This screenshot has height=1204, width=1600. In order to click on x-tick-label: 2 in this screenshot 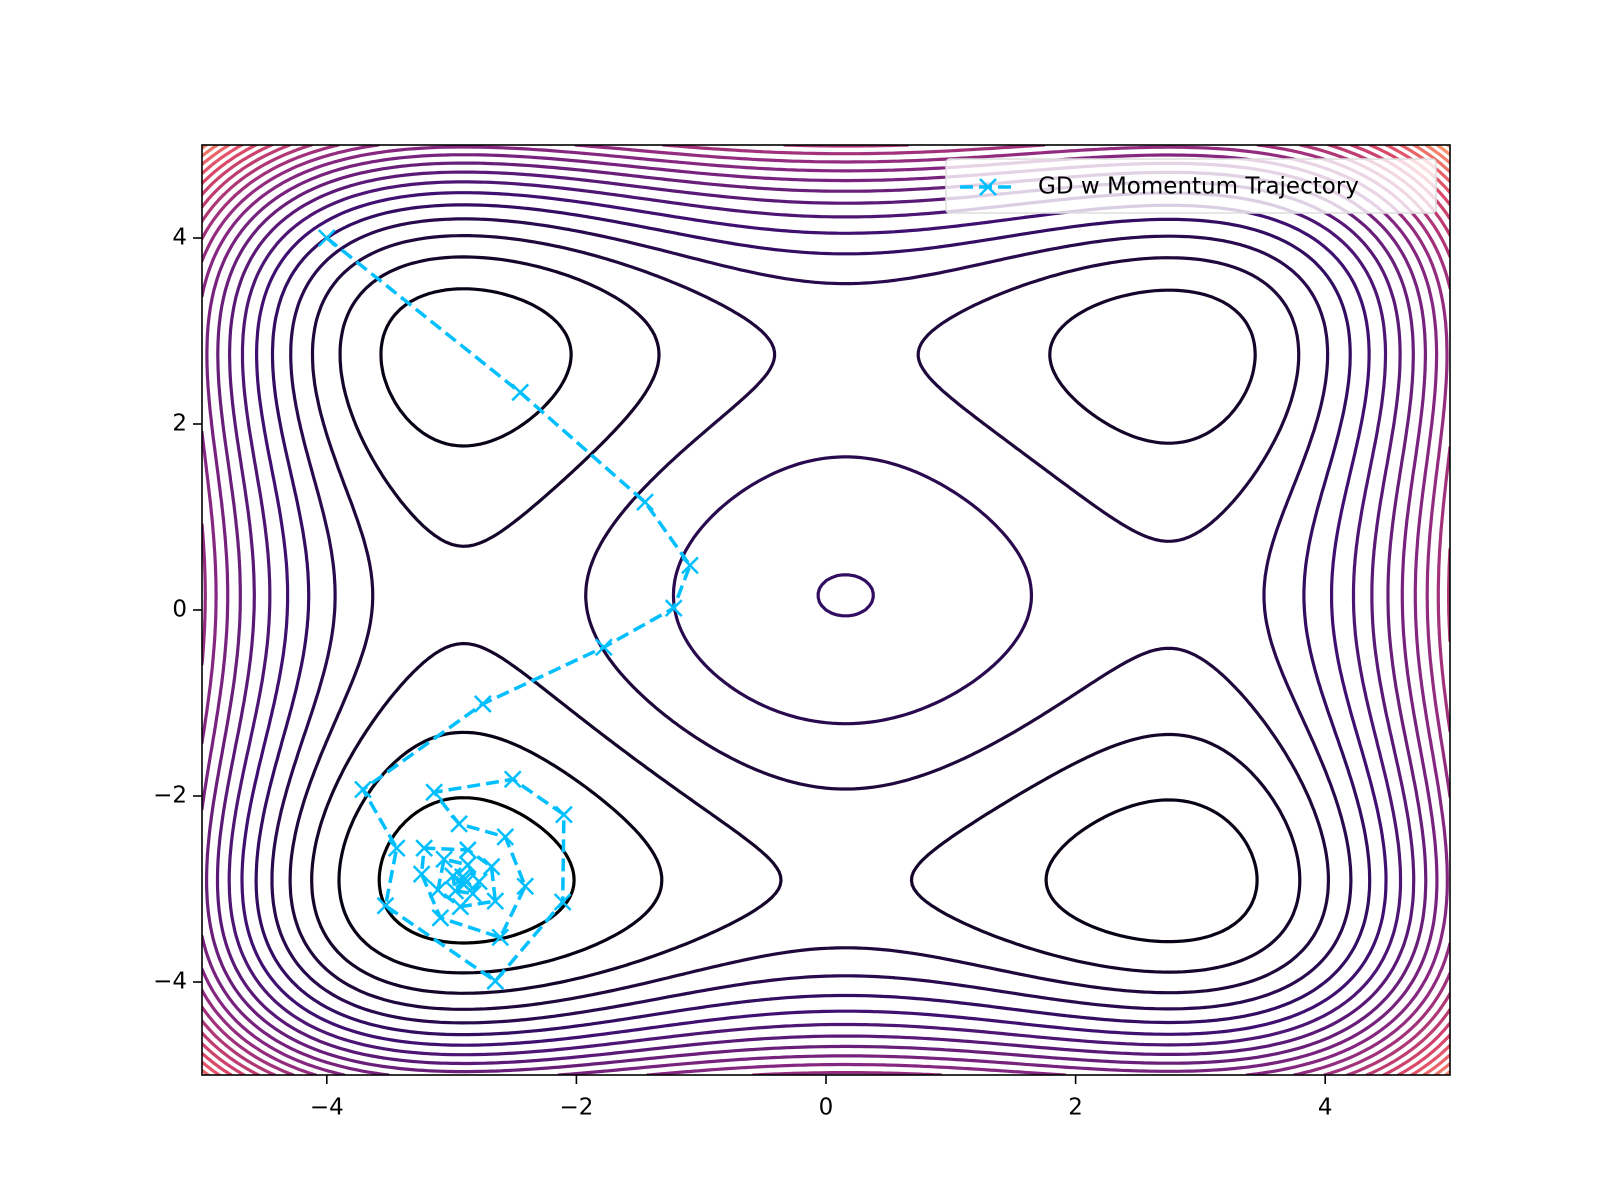, I will do `click(1075, 1108)`.